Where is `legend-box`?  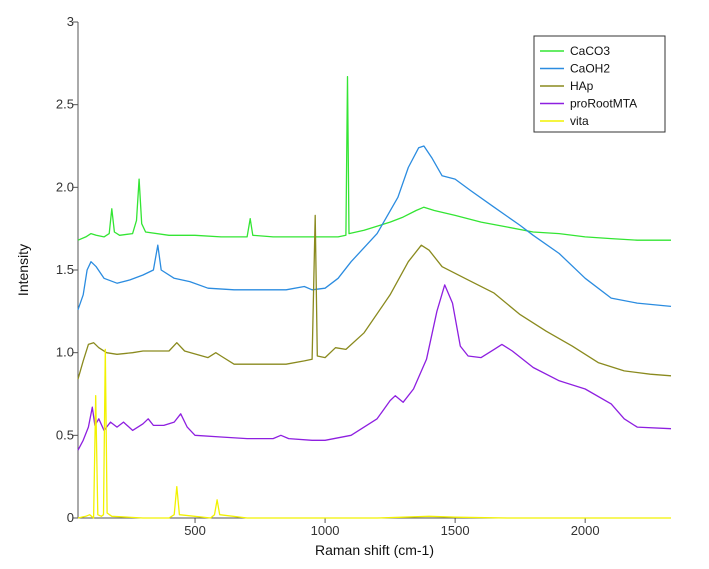 legend-box is located at coordinates (599, 84).